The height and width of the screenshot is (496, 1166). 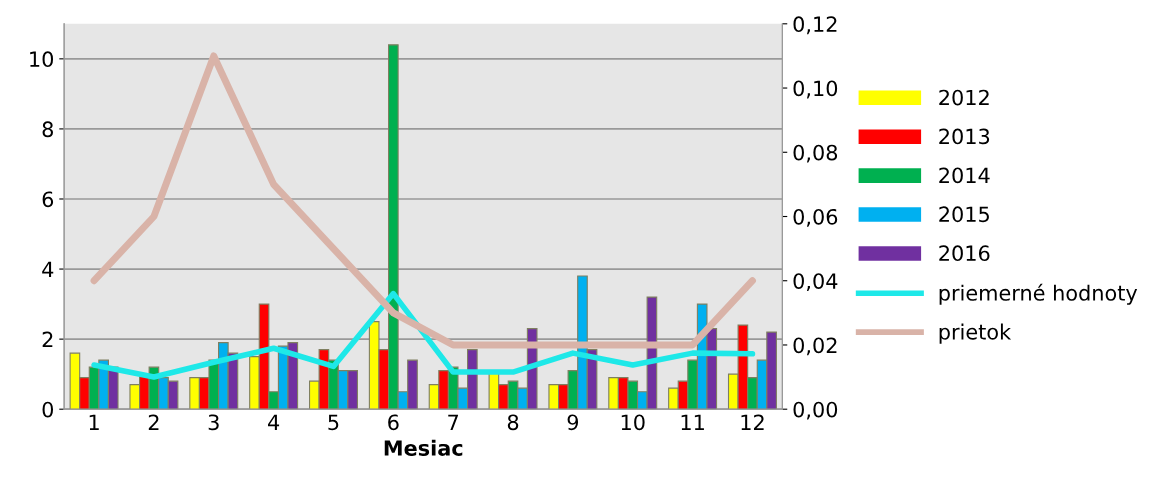 I want to click on y2-tick-label: 0,02, so click(x=815, y=346).